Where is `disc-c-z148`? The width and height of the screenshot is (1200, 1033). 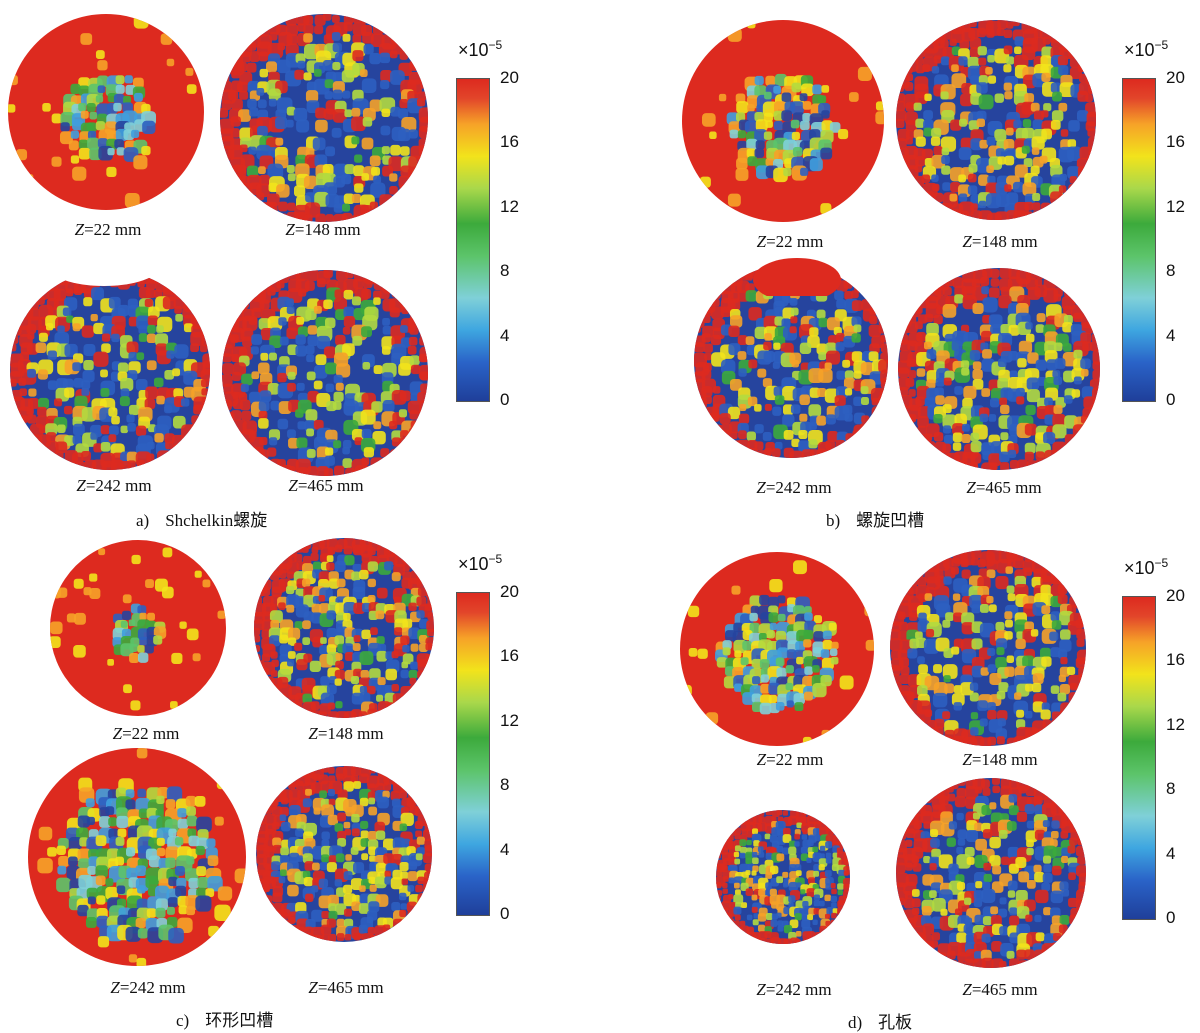 disc-c-z148 is located at coordinates (344, 628).